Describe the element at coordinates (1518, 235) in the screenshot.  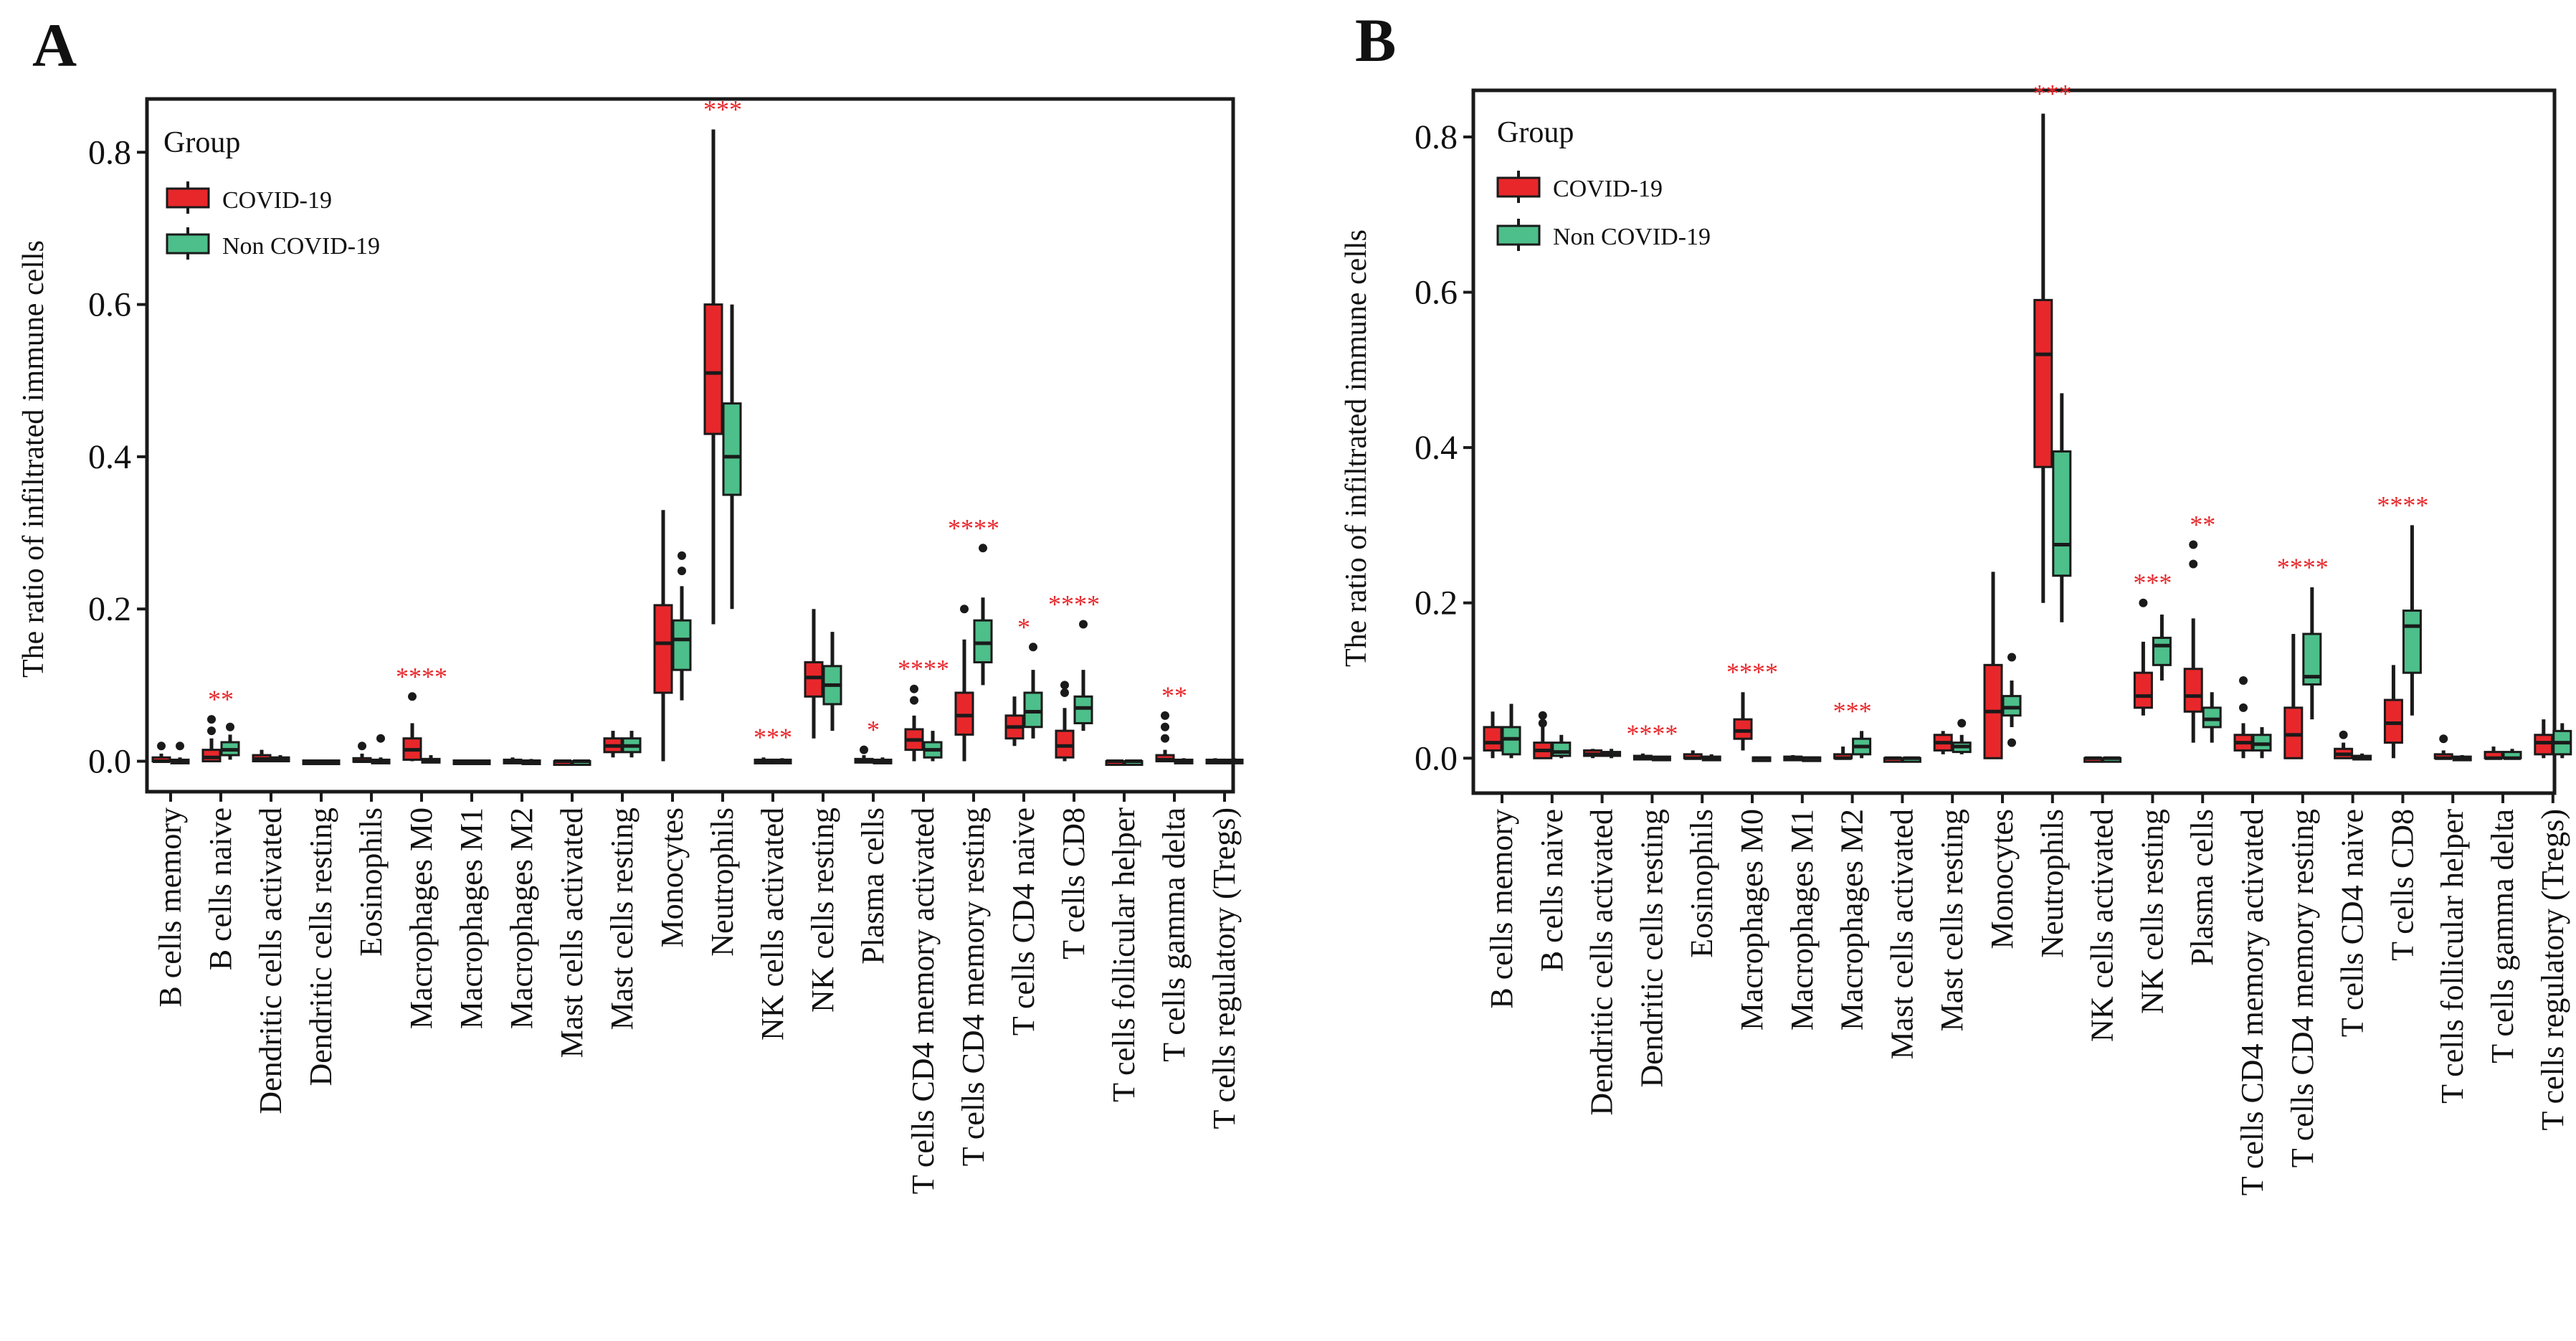
I see `legend-key-non-covid` at that location.